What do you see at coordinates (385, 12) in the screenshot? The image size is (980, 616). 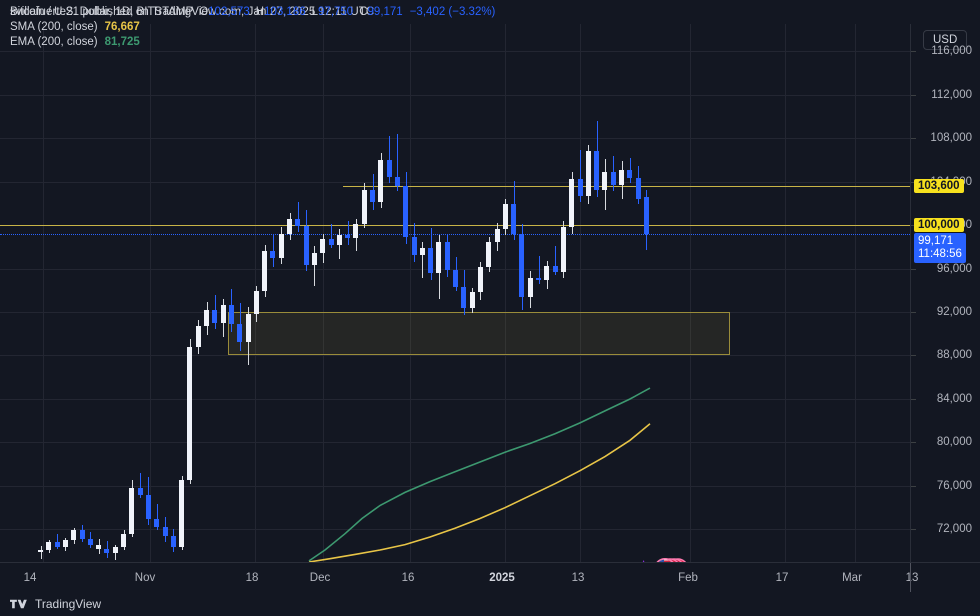 I see `close-value: 99,171` at bounding box center [385, 12].